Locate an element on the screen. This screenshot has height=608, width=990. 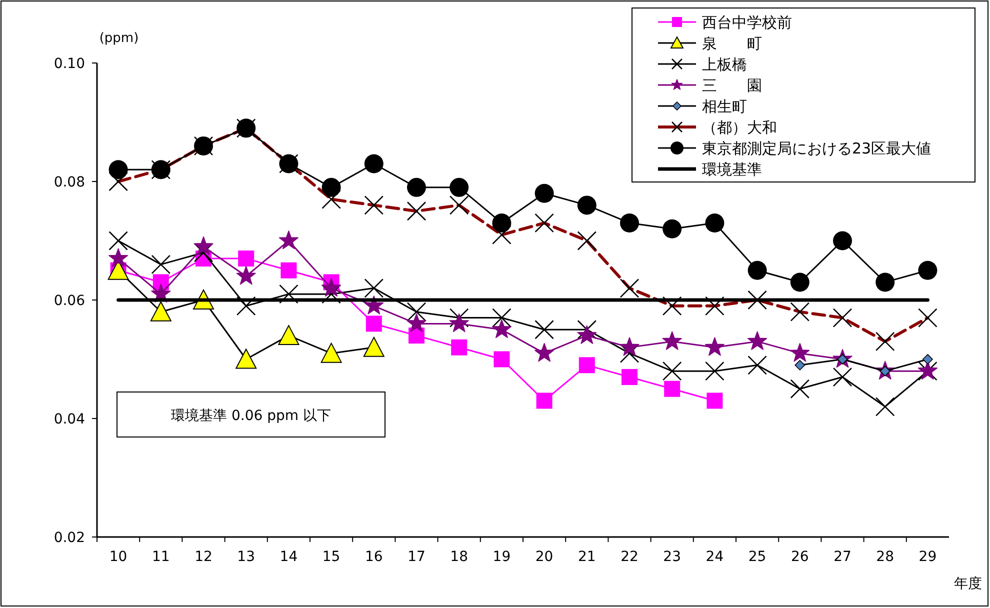
x-tick-label: 21 is located at coordinates (587, 557).